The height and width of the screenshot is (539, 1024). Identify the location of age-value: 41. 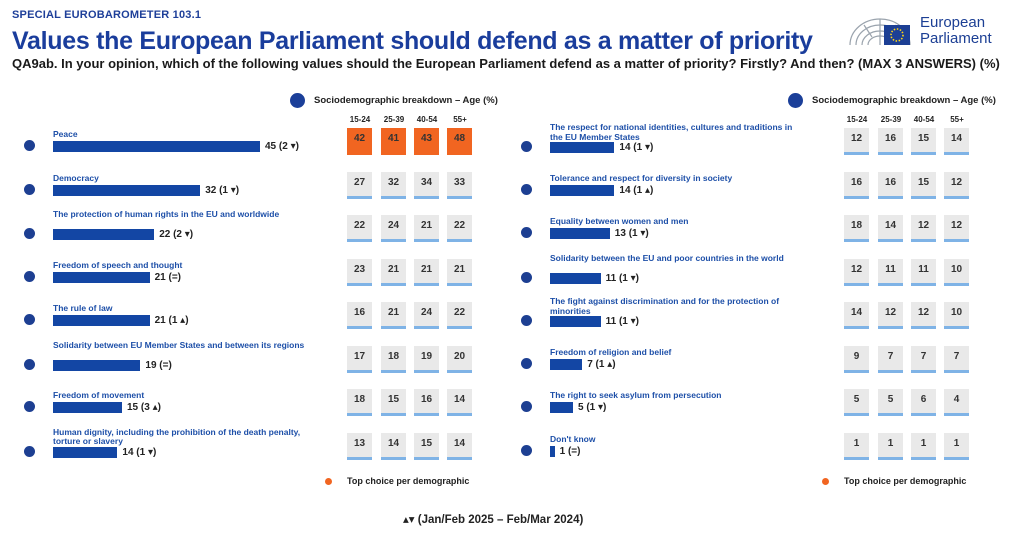
(393, 138).